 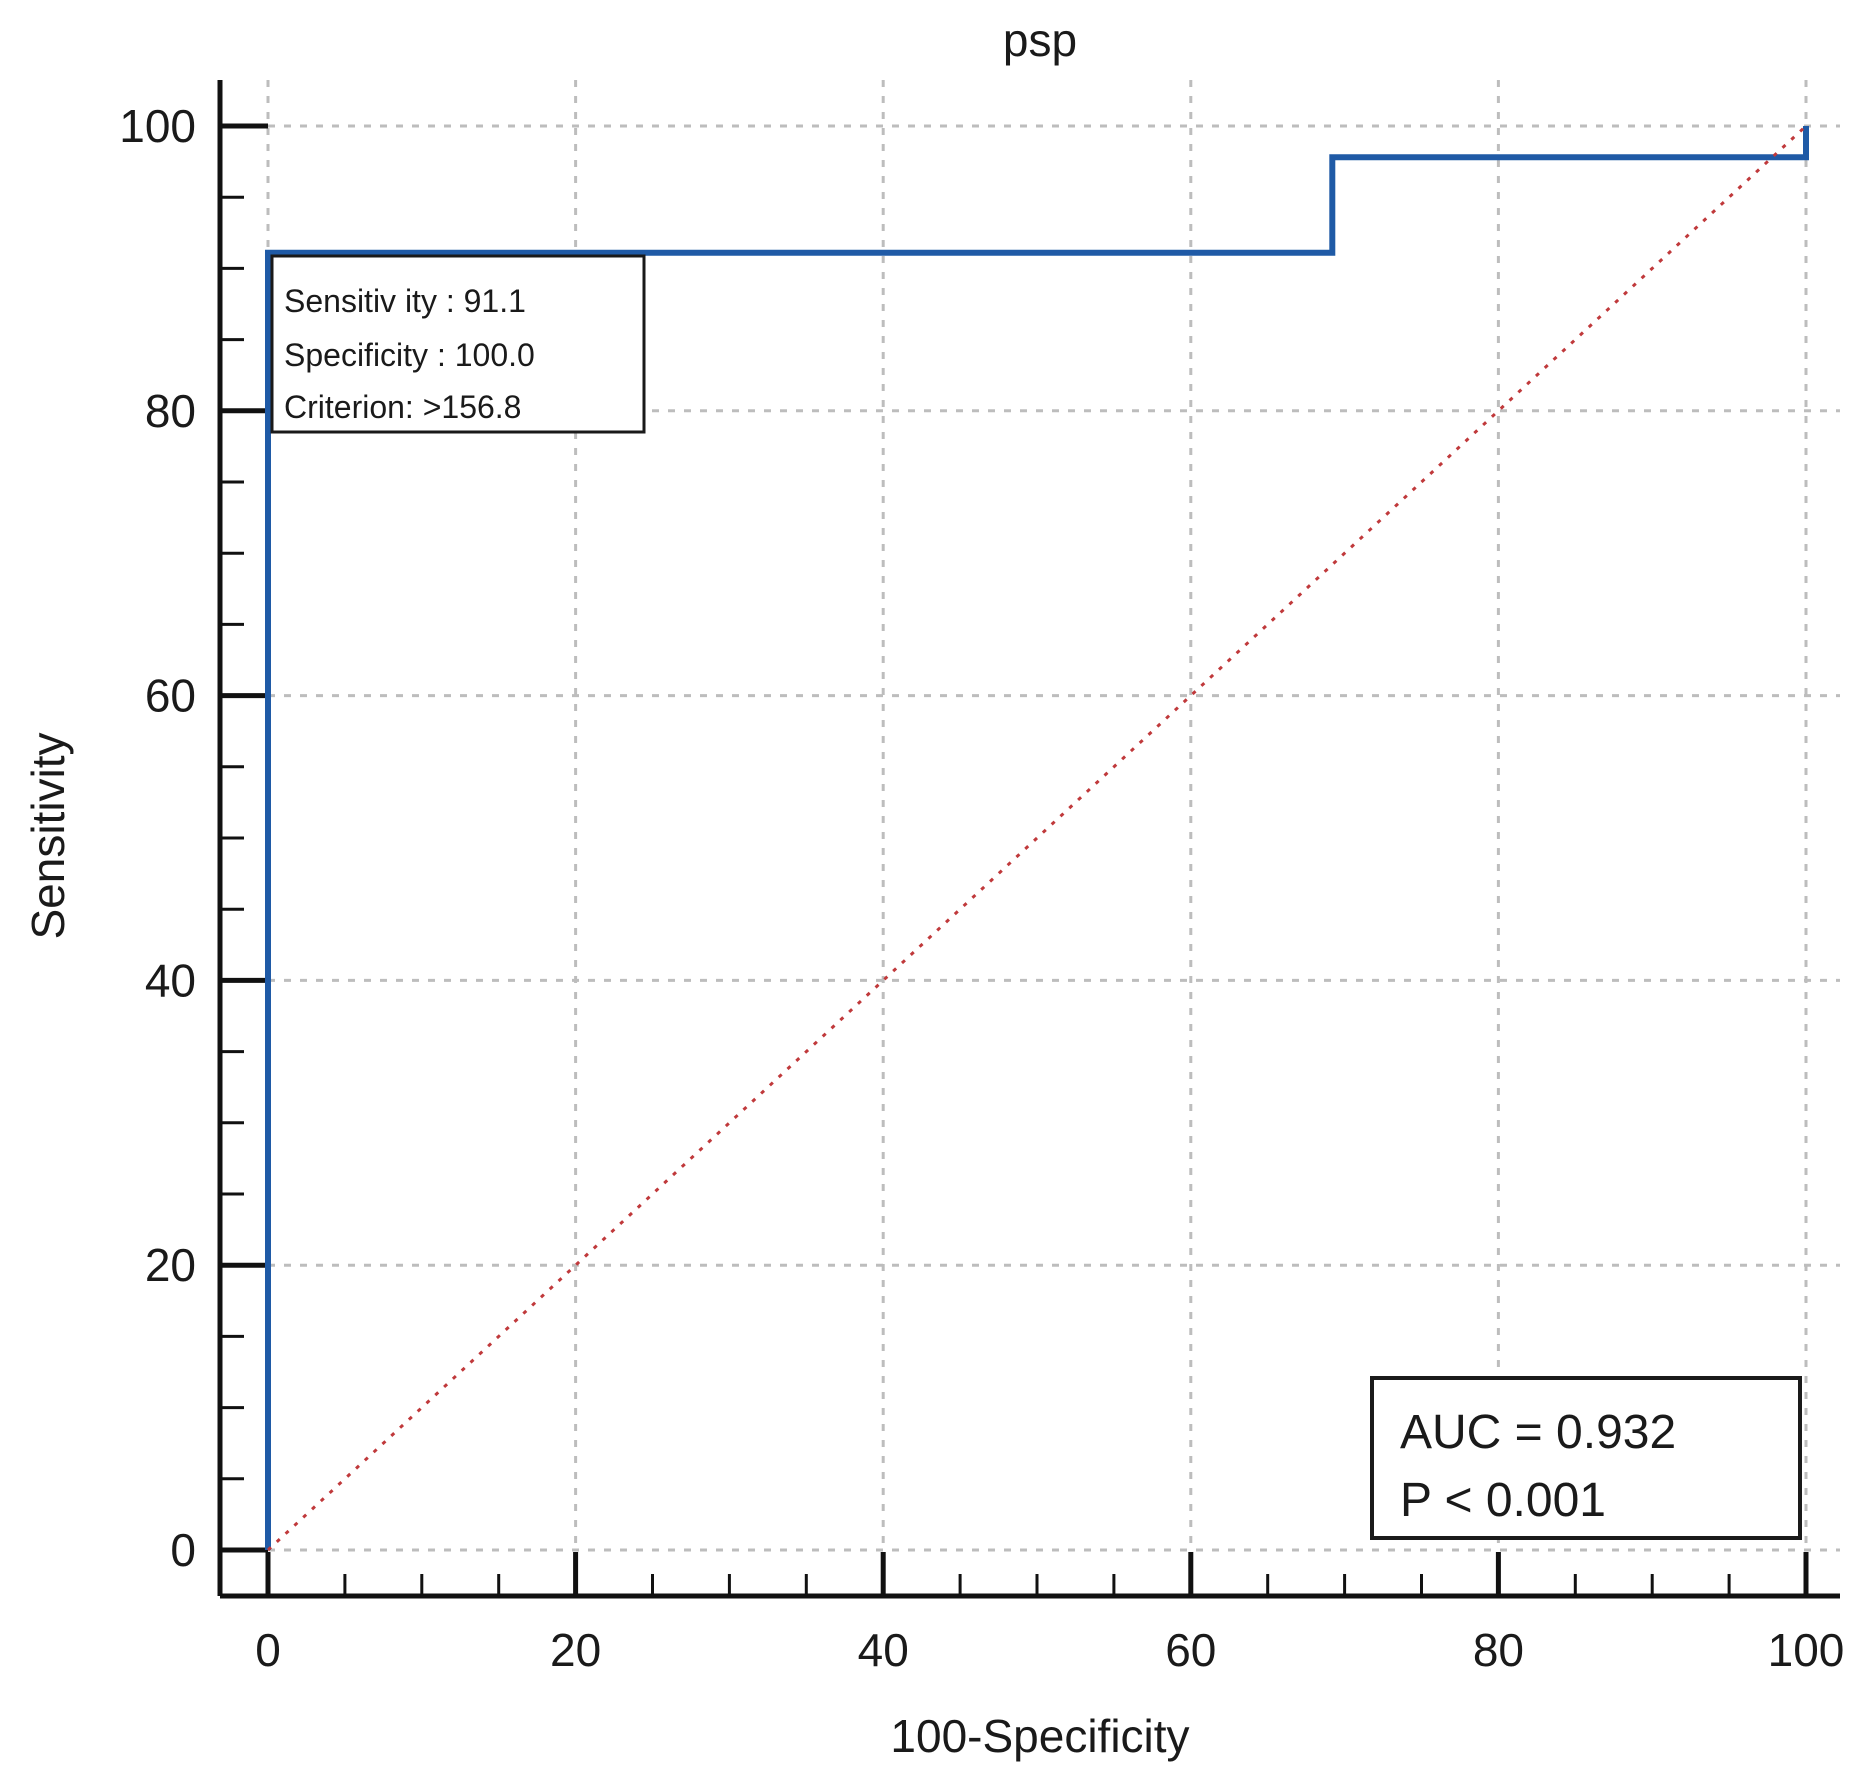 What do you see at coordinates (170, 696) in the screenshot?
I see `y-tick-label: 60` at bounding box center [170, 696].